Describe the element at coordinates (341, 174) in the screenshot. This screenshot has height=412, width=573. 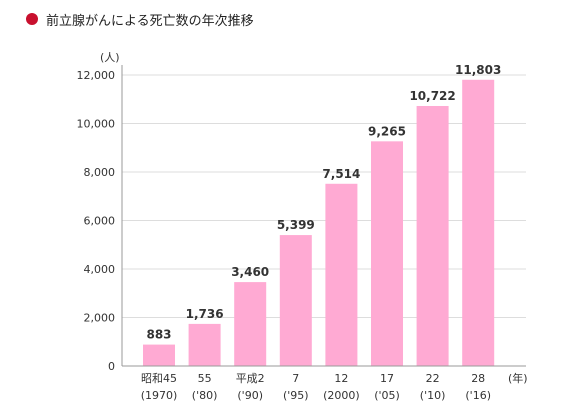
I see `bar-value-label: 7,514` at that location.